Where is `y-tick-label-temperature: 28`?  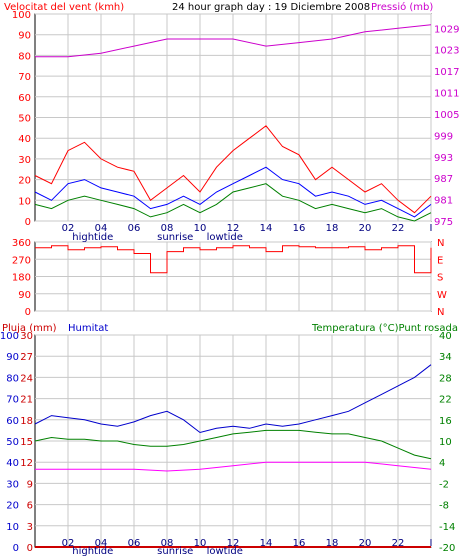
y-tick-label-temperature: 28 is located at coordinates (445, 378).